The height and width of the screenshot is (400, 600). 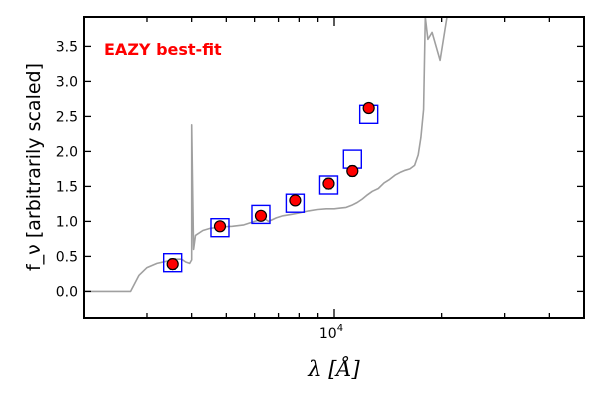 What do you see at coordinates (67, 257) in the screenshot?
I see `y-tick-label: 0.5` at bounding box center [67, 257].